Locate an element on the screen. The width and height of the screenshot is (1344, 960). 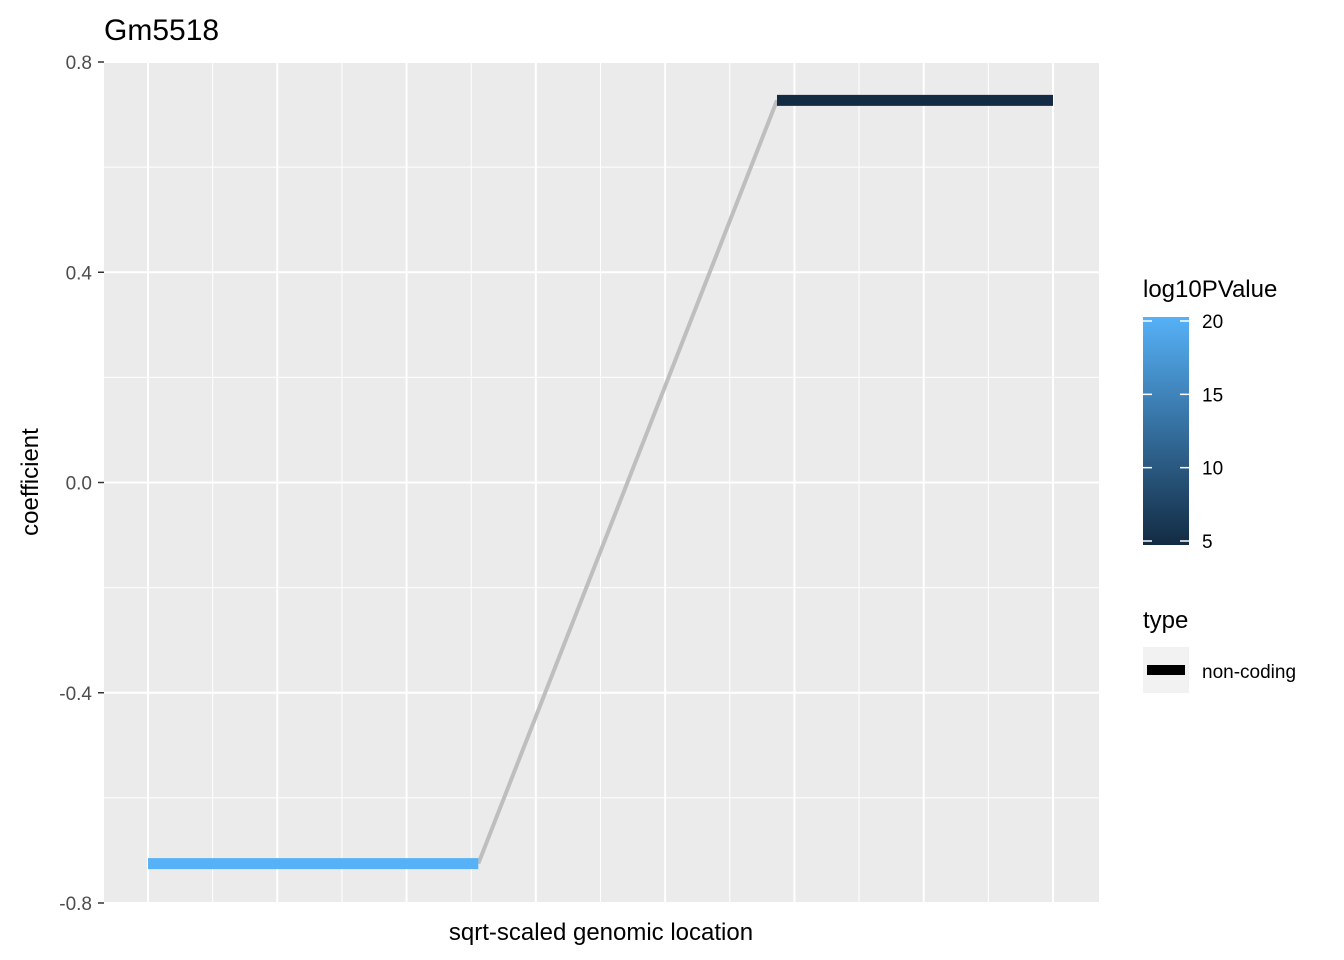
type-legend-key-line is located at coordinates (1166, 670).